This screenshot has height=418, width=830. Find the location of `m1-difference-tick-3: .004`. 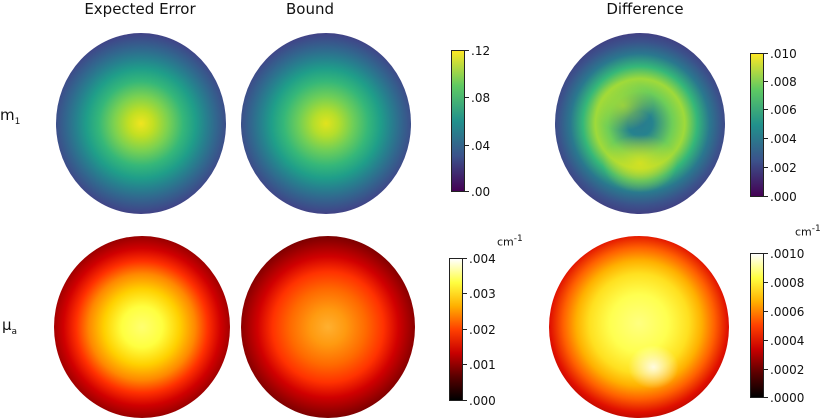

m1-difference-tick-3: .004 is located at coordinates (783, 139).